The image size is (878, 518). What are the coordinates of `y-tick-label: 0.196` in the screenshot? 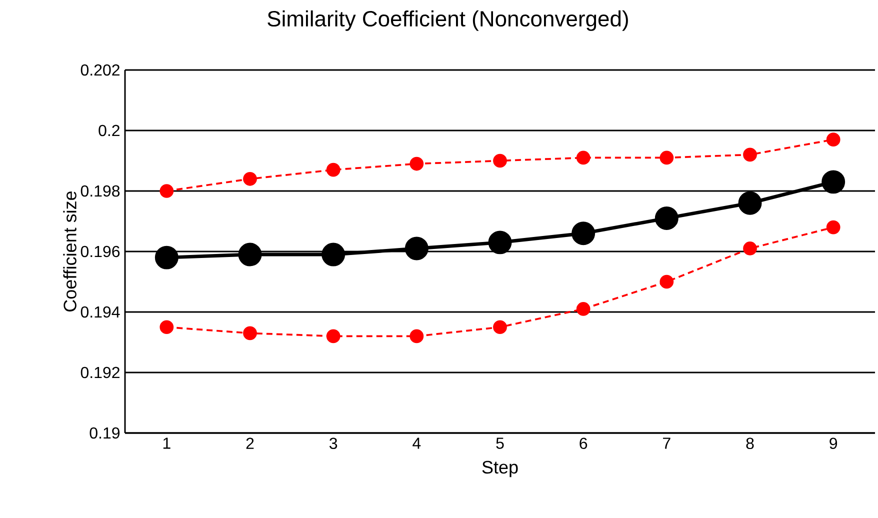 It's located at (100, 252).